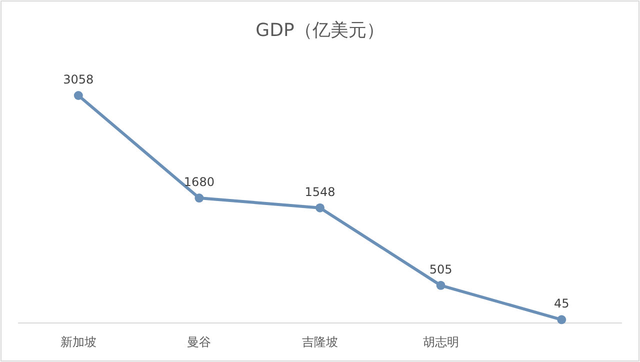 The width and height of the screenshot is (640, 362). What do you see at coordinates (199, 342) in the screenshot?
I see `x-tick-label: 曼谷` at bounding box center [199, 342].